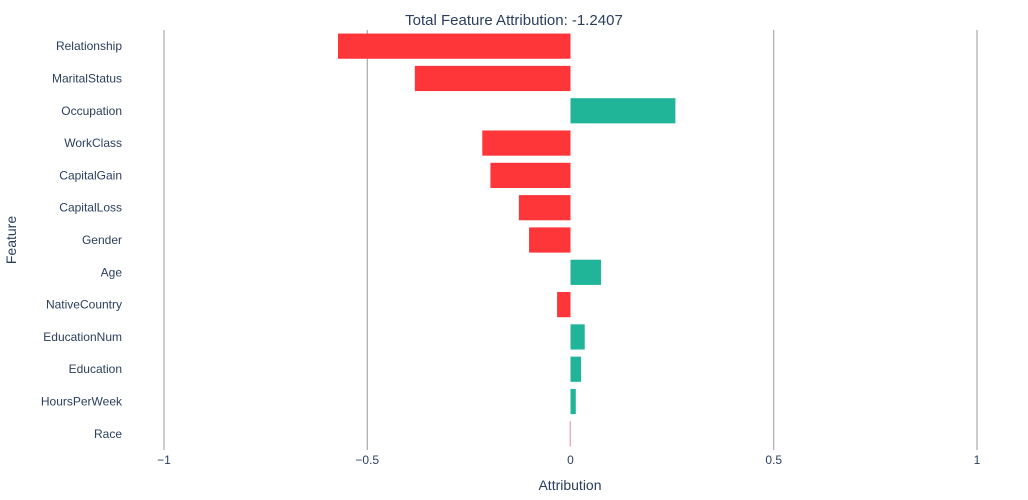 The height and width of the screenshot is (500, 1028). Describe the element at coordinates (576, 369) in the screenshot. I see `bar-education` at that location.